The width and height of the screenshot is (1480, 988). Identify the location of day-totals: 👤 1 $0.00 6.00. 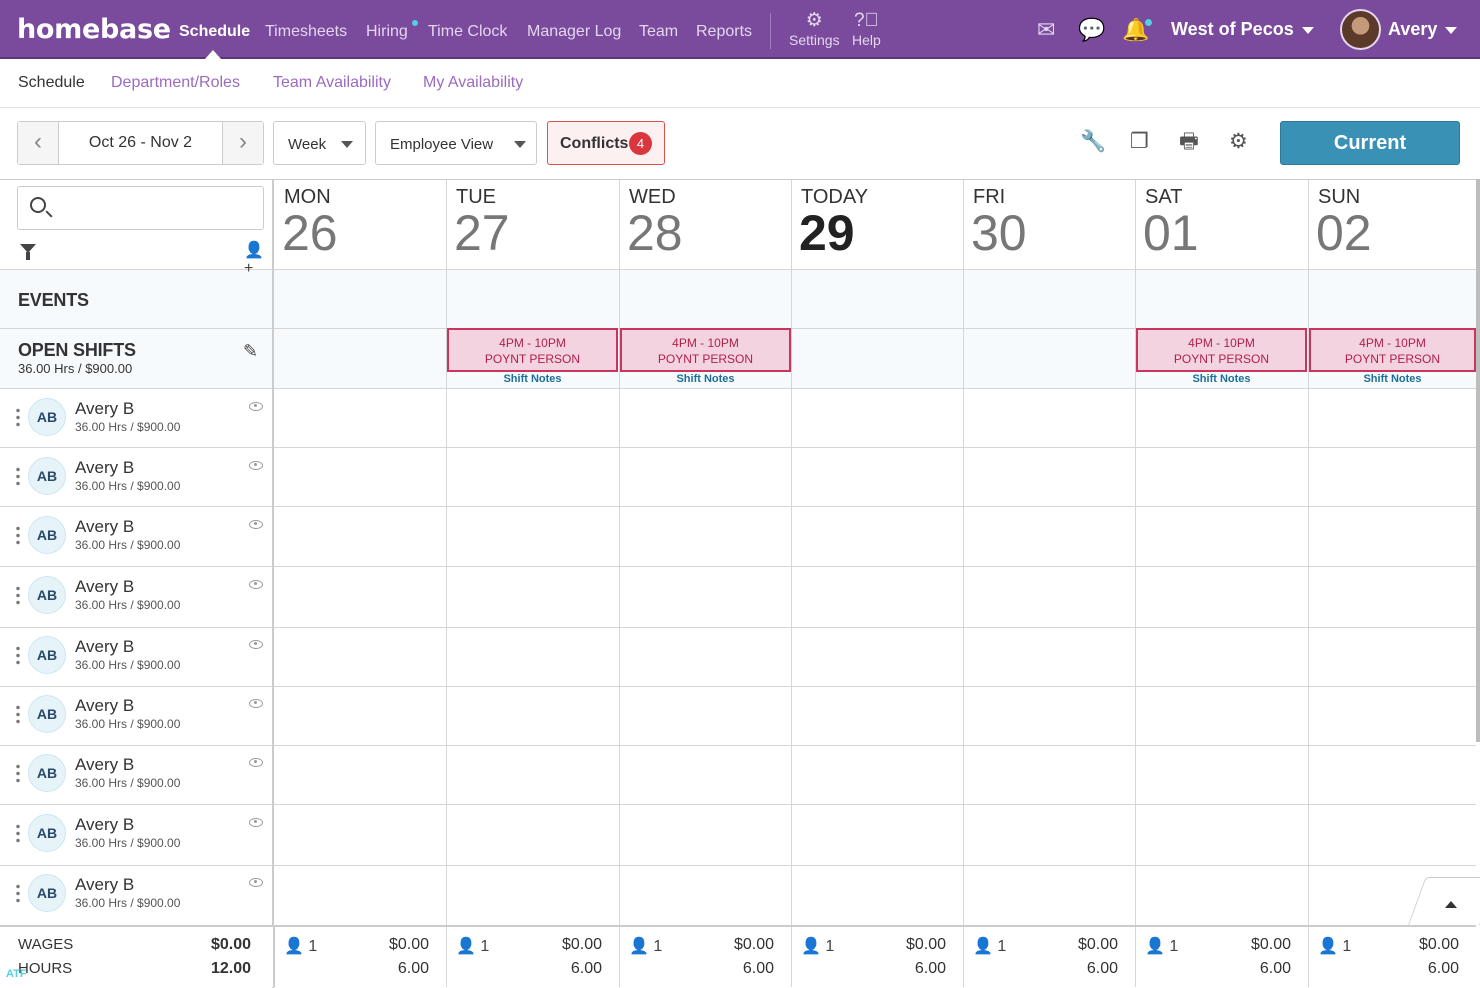
(1392, 957).